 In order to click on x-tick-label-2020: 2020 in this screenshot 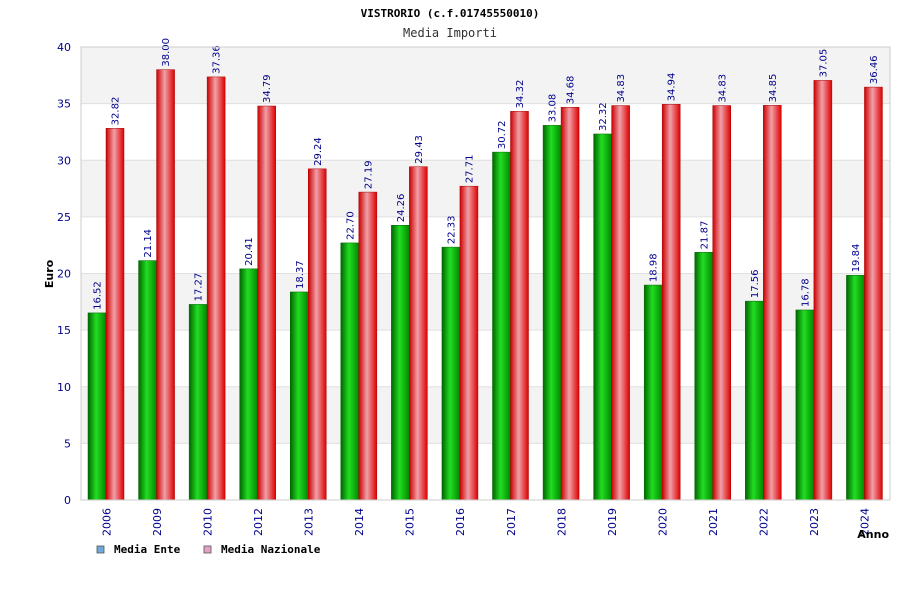, I will do `click(662, 522)`.